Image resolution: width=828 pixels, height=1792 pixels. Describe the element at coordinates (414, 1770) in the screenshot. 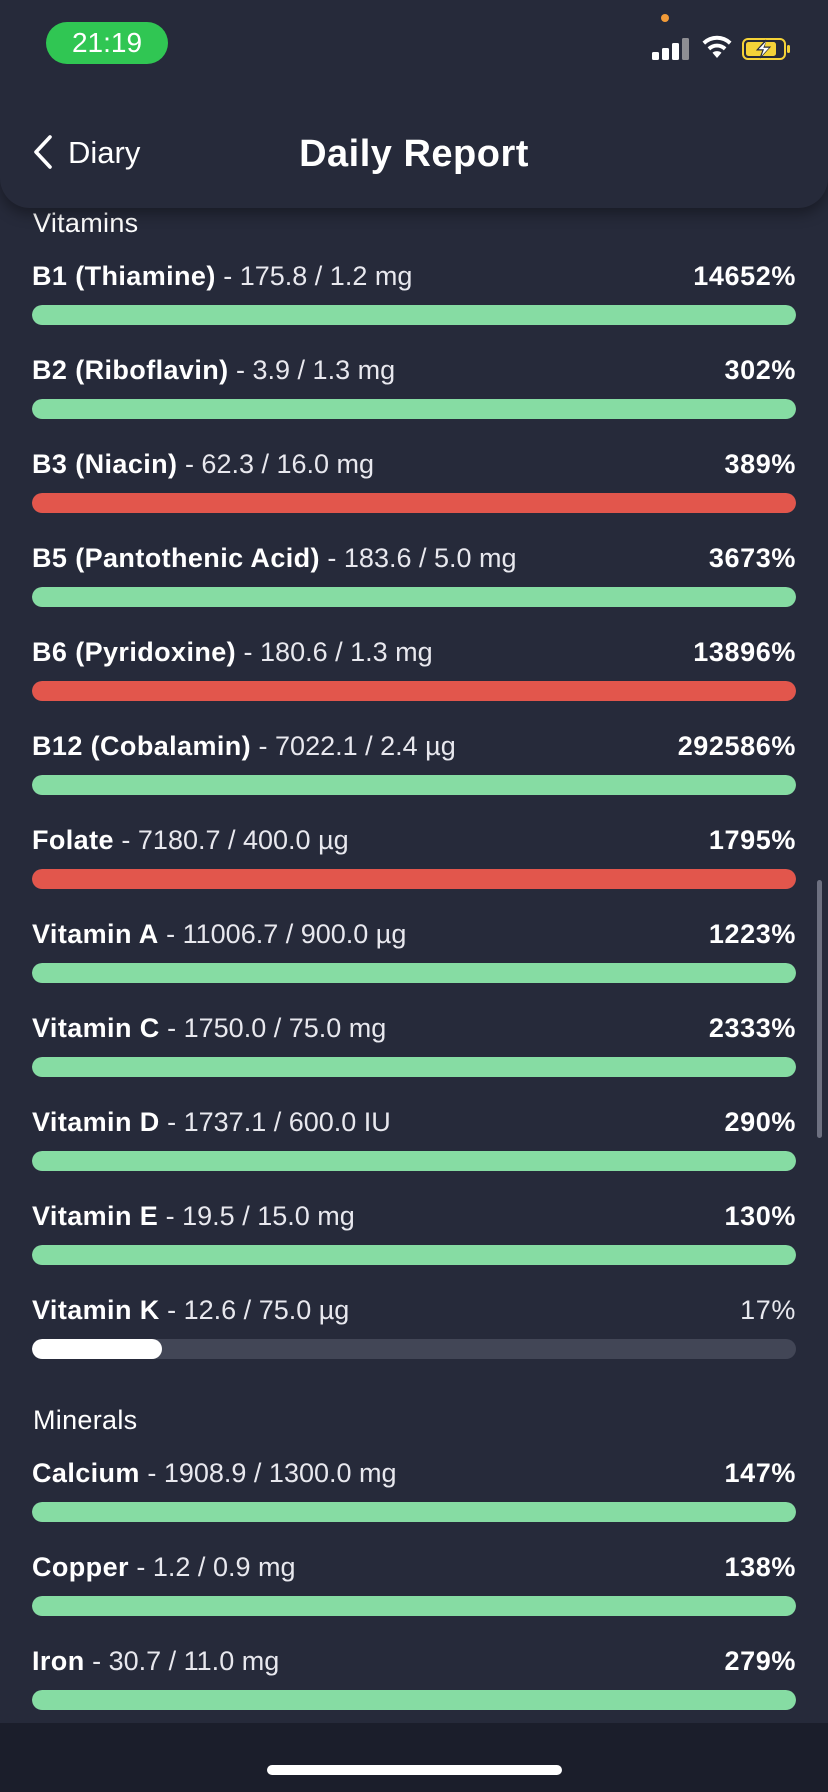

I see `home-indicator` at that location.